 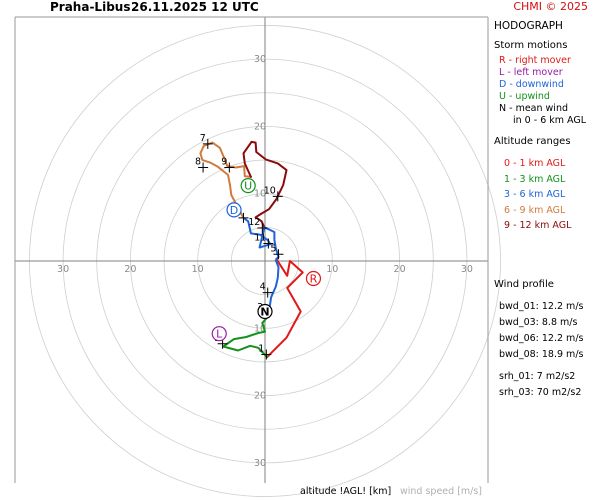 I want to click on storm-motion-label: D, so click(x=234, y=210).